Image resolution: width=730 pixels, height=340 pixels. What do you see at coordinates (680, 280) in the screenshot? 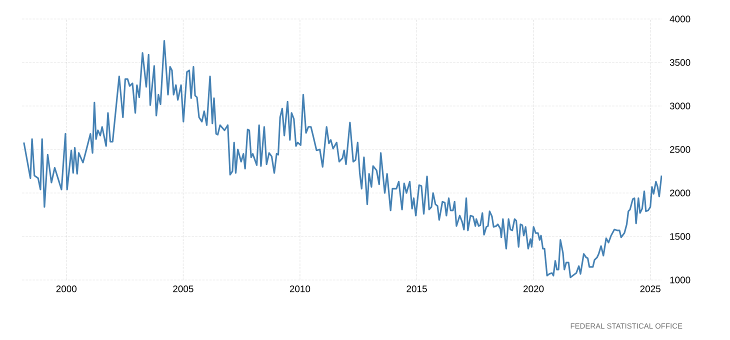
I see `y-tick-label: 1000` at bounding box center [680, 280].